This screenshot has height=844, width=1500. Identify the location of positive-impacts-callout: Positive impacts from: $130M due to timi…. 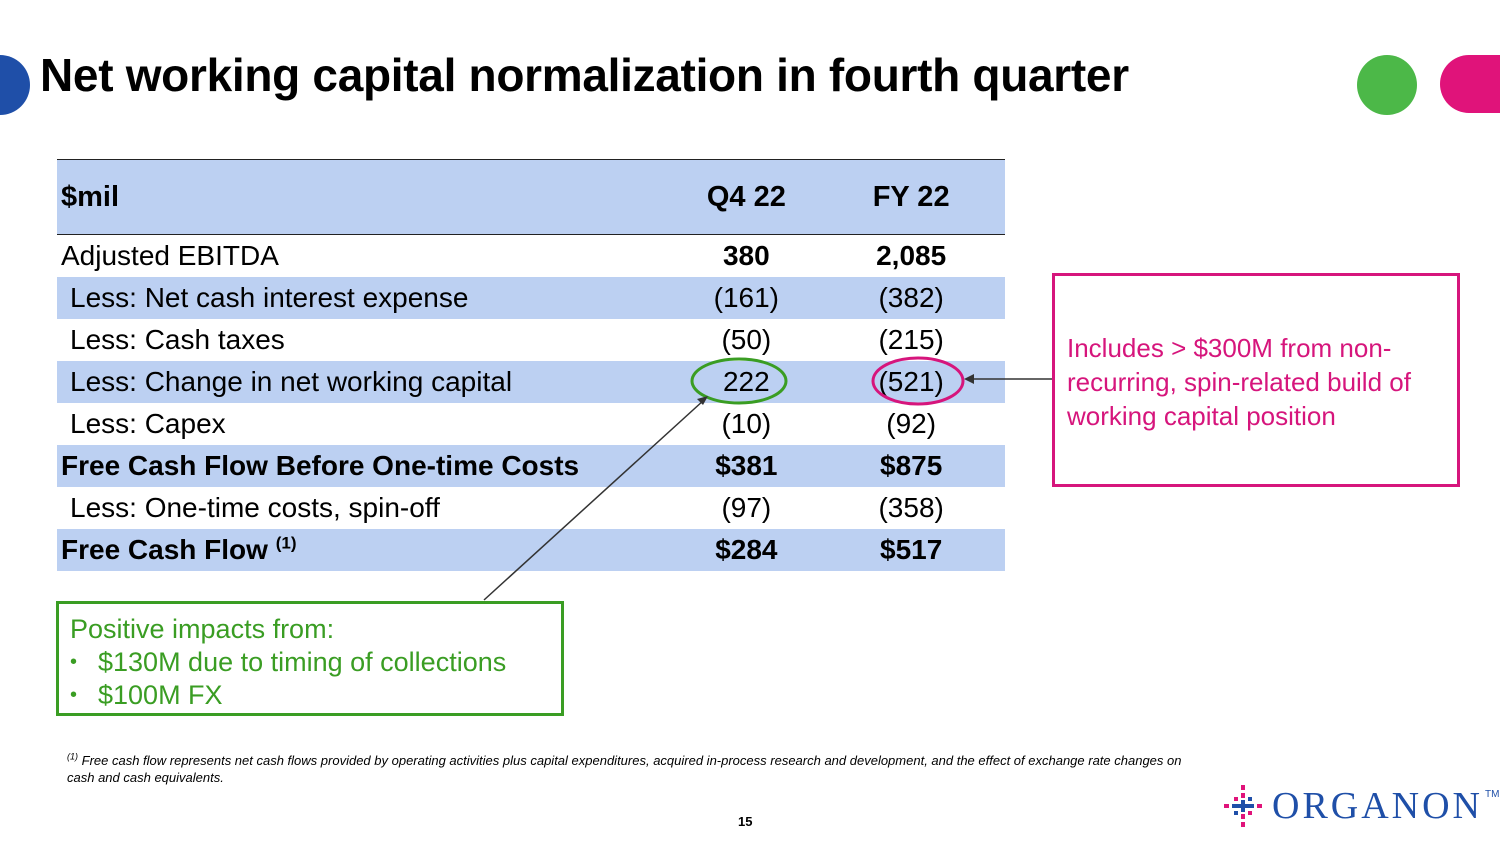
(310, 658).